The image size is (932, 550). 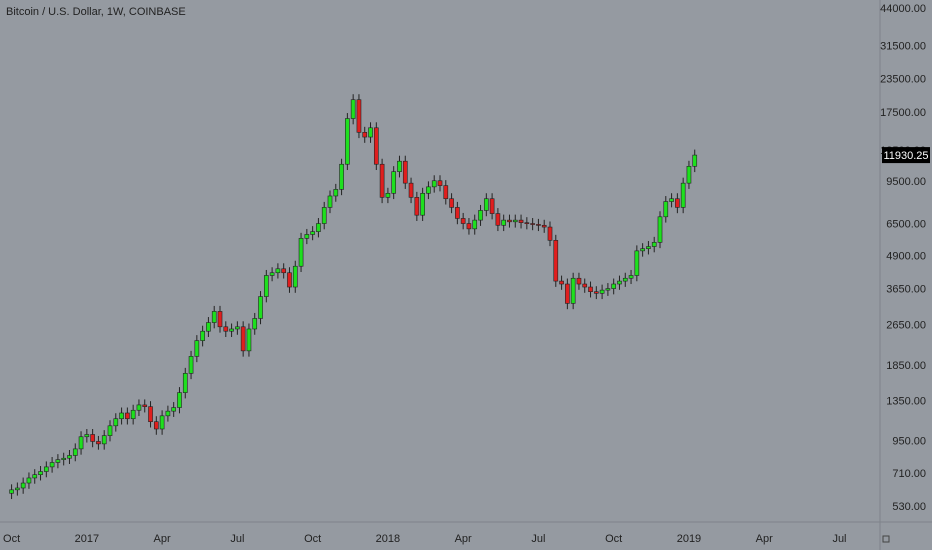 What do you see at coordinates (162, 539) in the screenshot?
I see `x-tick-label: Apr` at bounding box center [162, 539].